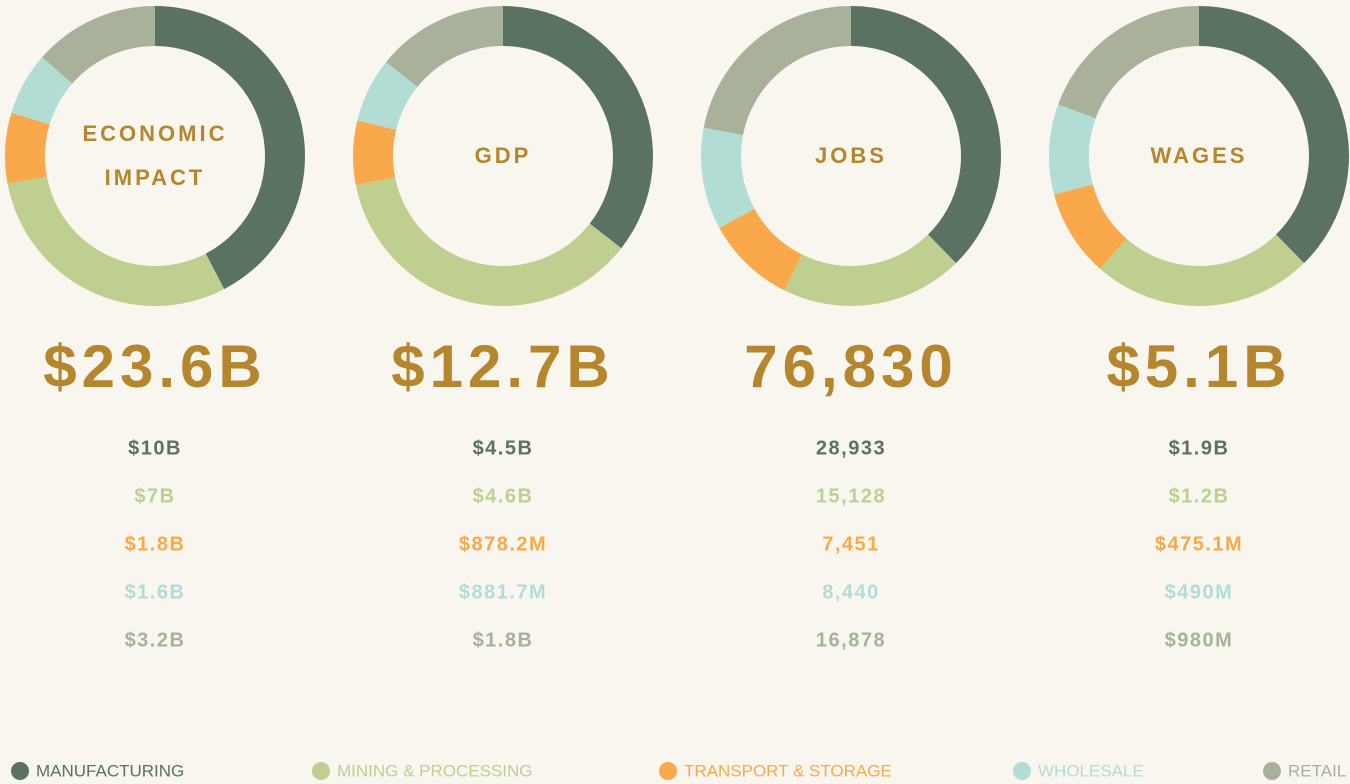 The image size is (1350, 784). What do you see at coordinates (788, 770) in the screenshot?
I see `legend-label: TRANSPORT & STORAGE` at bounding box center [788, 770].